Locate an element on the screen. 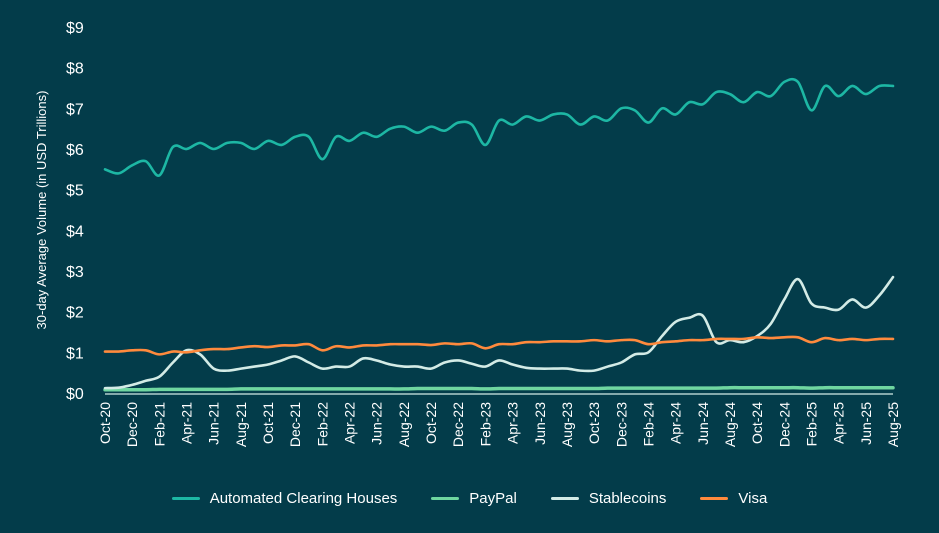 The width and height of the screenshot is (939, 533). x-tick-label: Feb-24 is located at coordinates (648, 424).